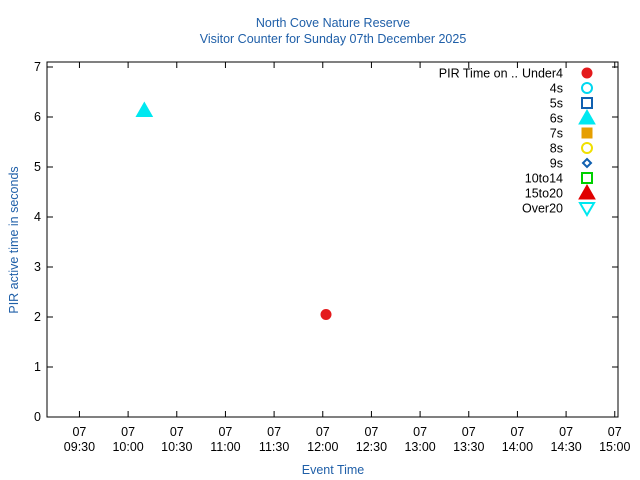 The width and height of the screenshot is (640, 480). What do you see at coordinates (37, 167) in the screenshot?
I see `y-tick-label: 5` at bounding box center [37, 167].